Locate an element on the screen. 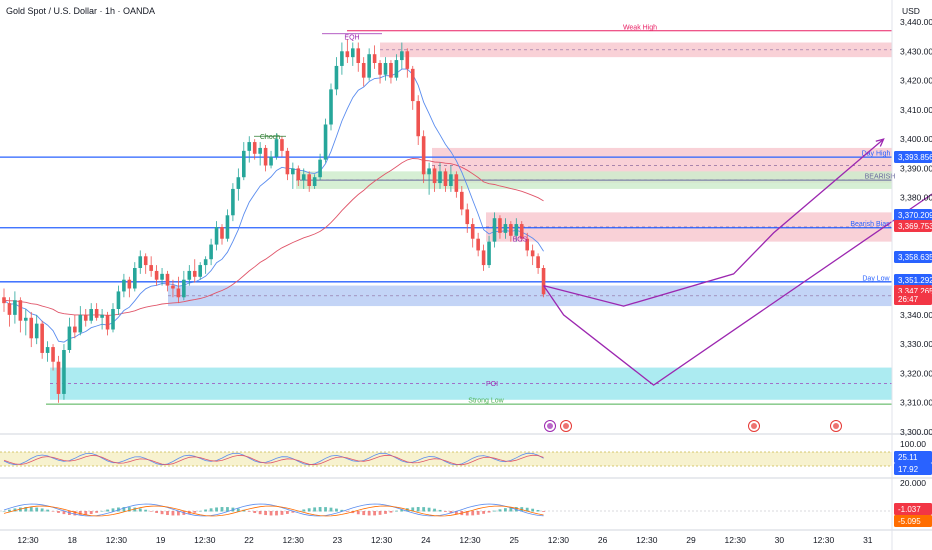  price-tick-label: 3,430.000 is located at coordinates (916, 51).